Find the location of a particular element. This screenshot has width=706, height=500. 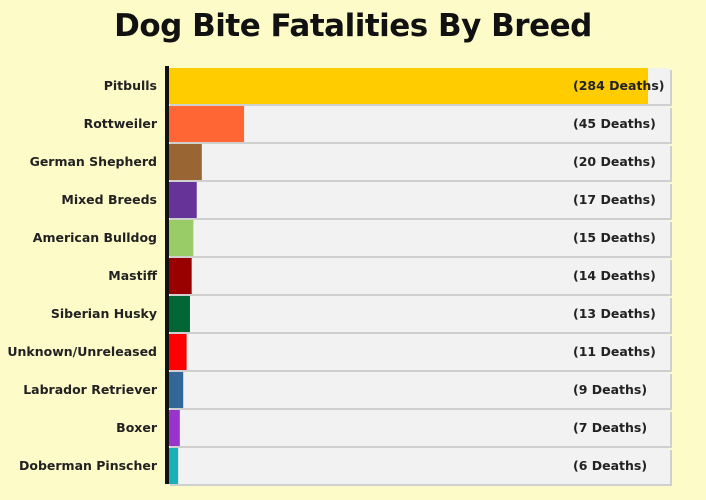

category-label: German Shepherd is located at coordinates (93, 161).